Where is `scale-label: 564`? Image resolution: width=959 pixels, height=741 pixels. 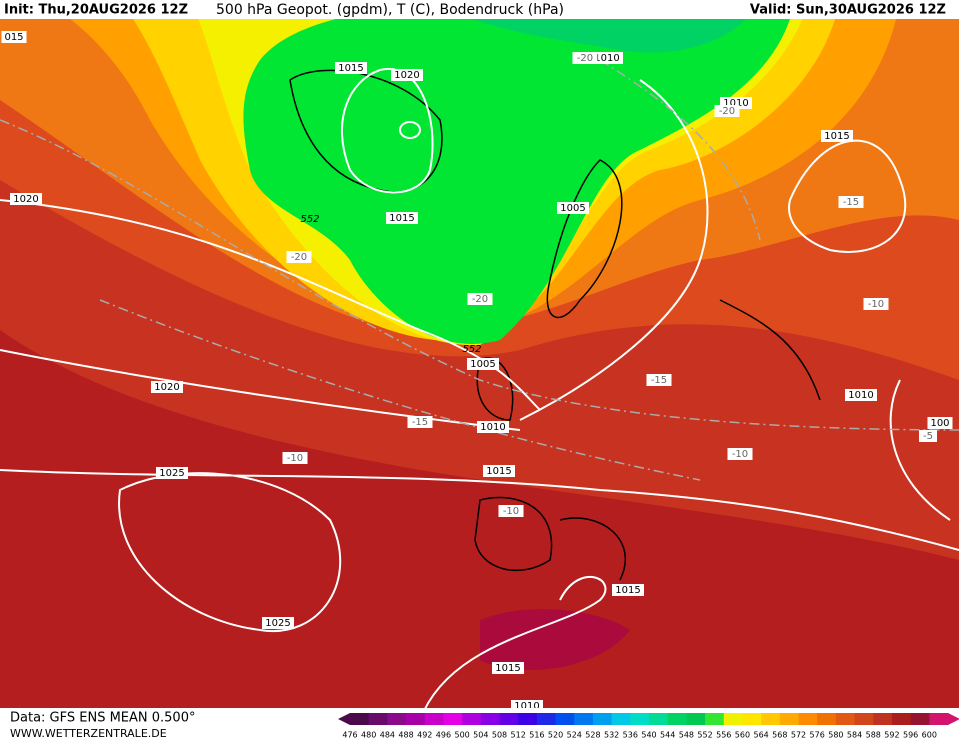 scale-label: 564 is located at coordinates (760, 735).